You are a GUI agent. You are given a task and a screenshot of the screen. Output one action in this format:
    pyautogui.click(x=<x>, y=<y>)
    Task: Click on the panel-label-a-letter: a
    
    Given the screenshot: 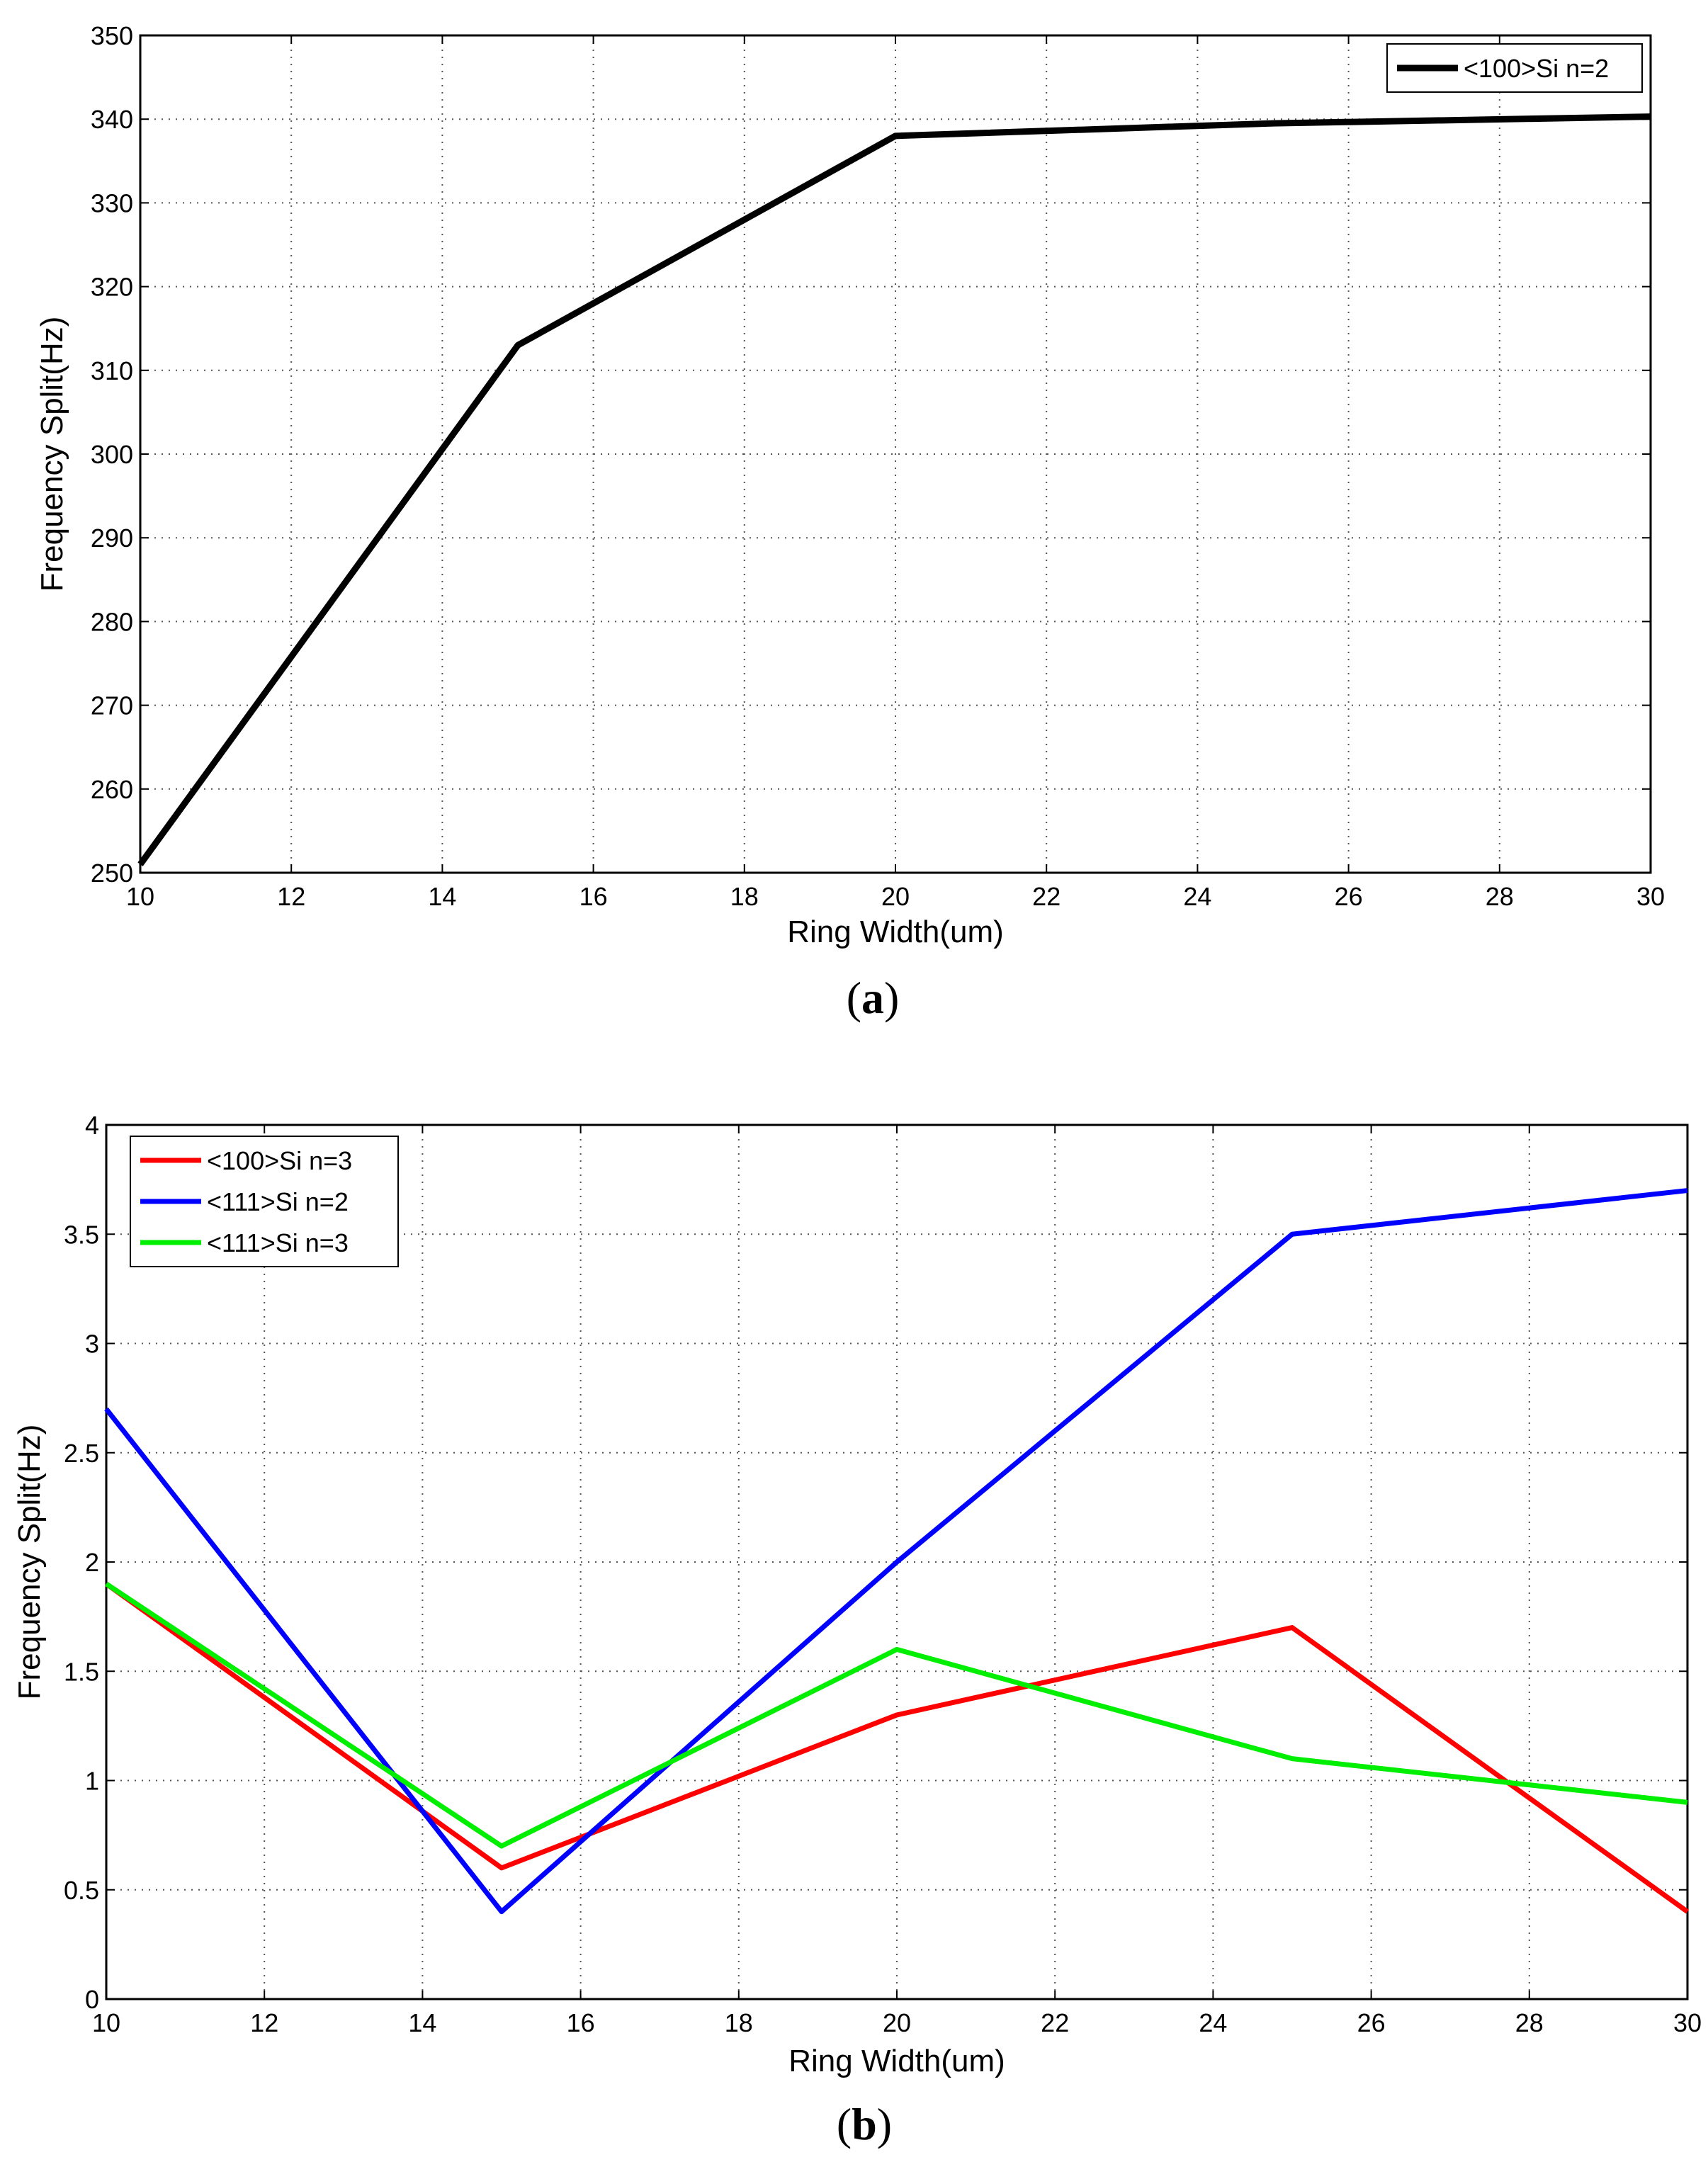 What is the action you would take?
    pyautogui.click(x=872, y=998)
    